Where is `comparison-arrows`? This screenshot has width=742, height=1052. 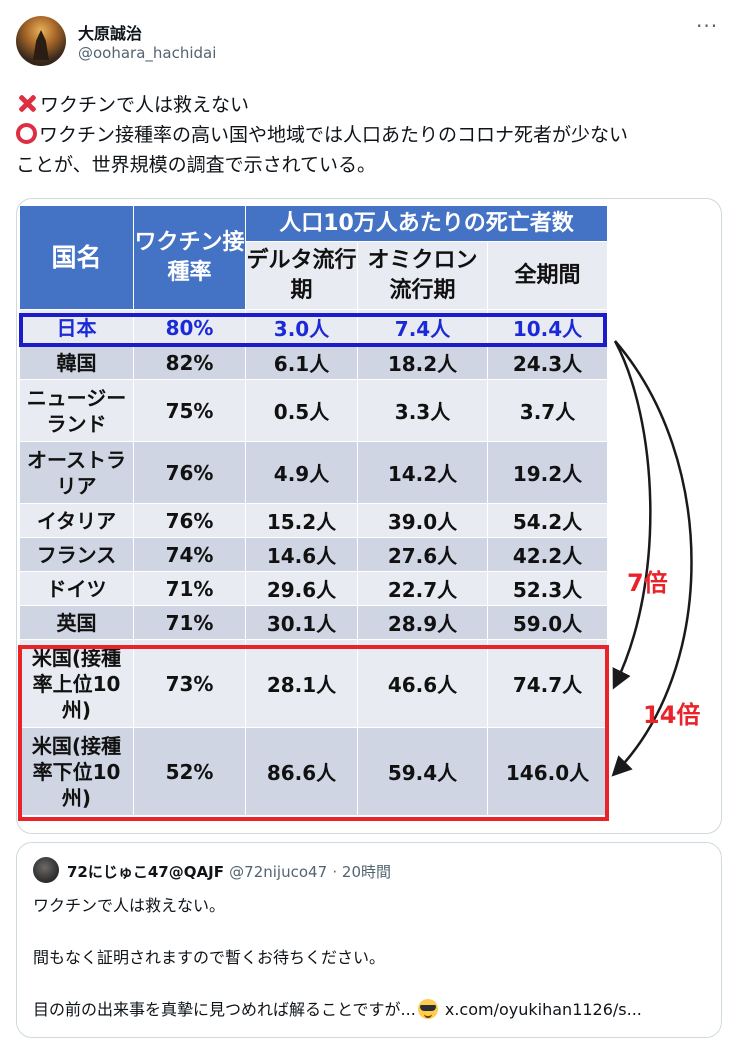 comparison-arrows is located at coordinates (652, 558).